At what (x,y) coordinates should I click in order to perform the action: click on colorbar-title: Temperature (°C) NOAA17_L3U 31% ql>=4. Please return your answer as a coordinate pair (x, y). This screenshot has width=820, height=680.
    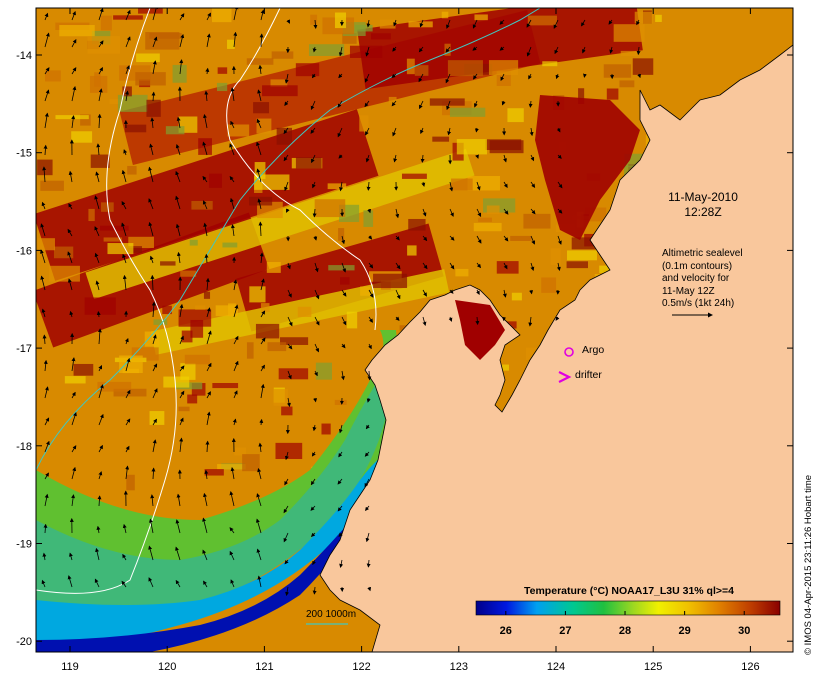
    Looking at the image, I should click on (629, 591).